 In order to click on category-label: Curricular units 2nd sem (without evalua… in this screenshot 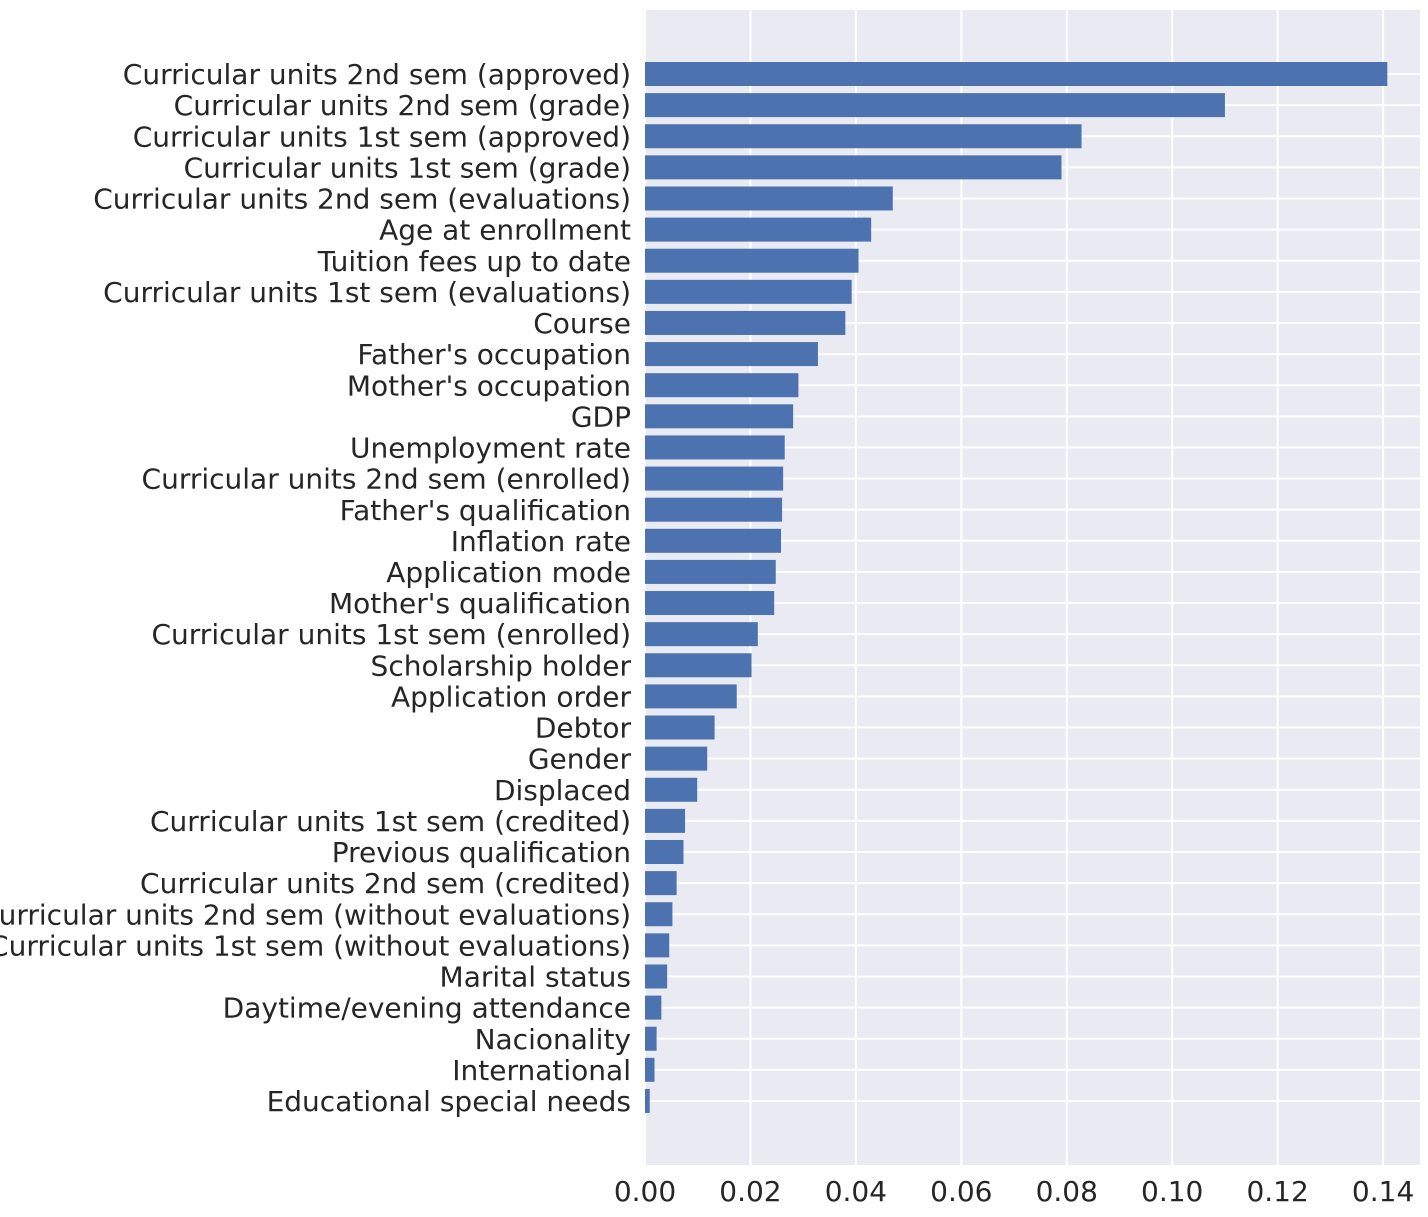, I will do `click(315, 914)`.